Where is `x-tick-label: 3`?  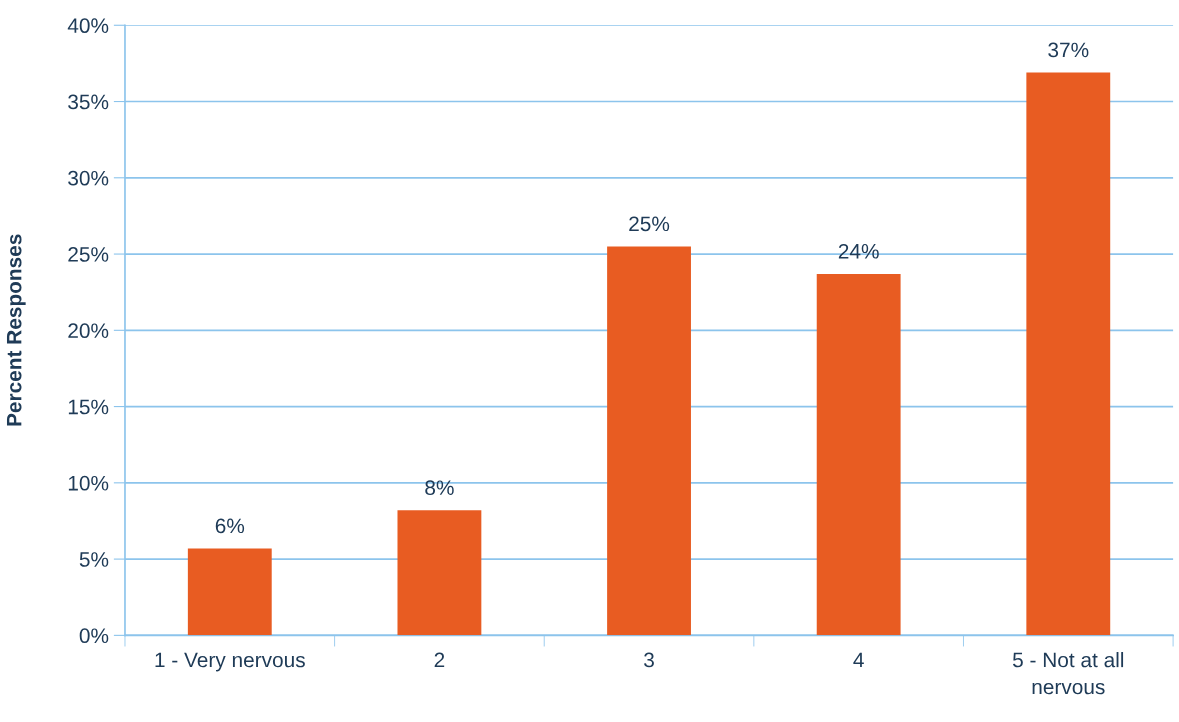 x-tick-label: 3 is located at coordinates (649, 660).